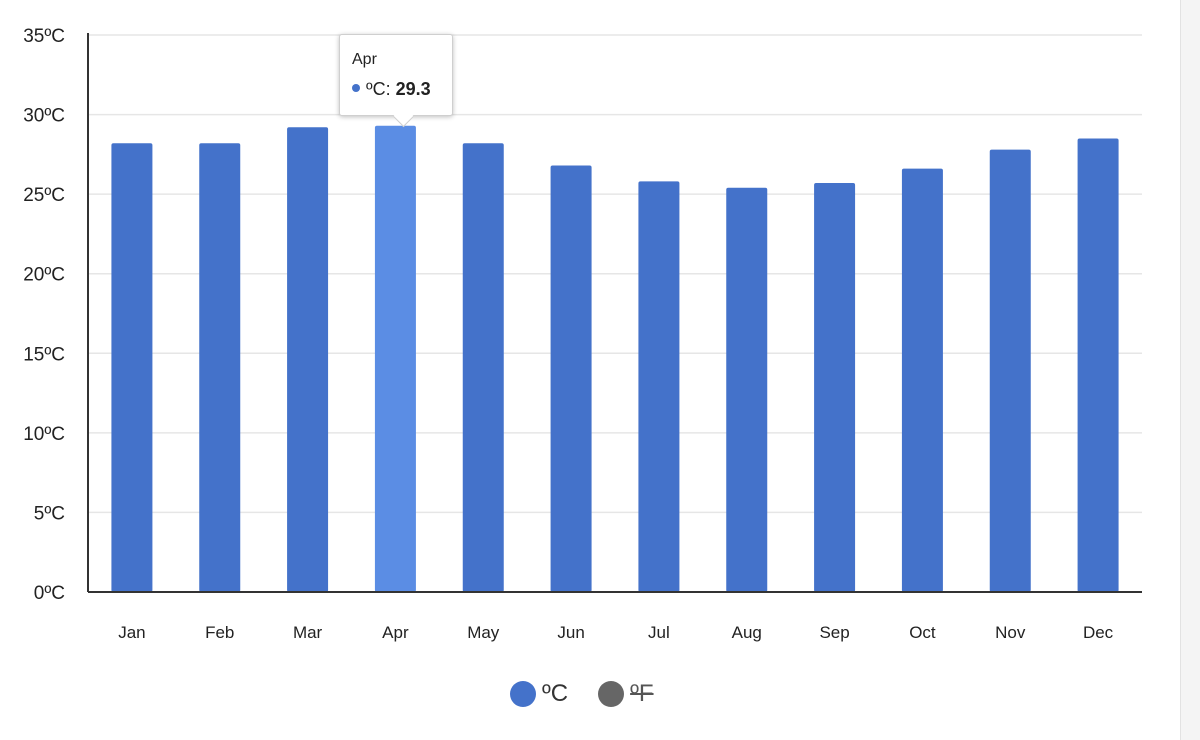 The height and width of the screenshot is (740, 1200). Describe the element at coordinates (582, 694) in the screenshot. I see `legend: ºC ºF` at that location.